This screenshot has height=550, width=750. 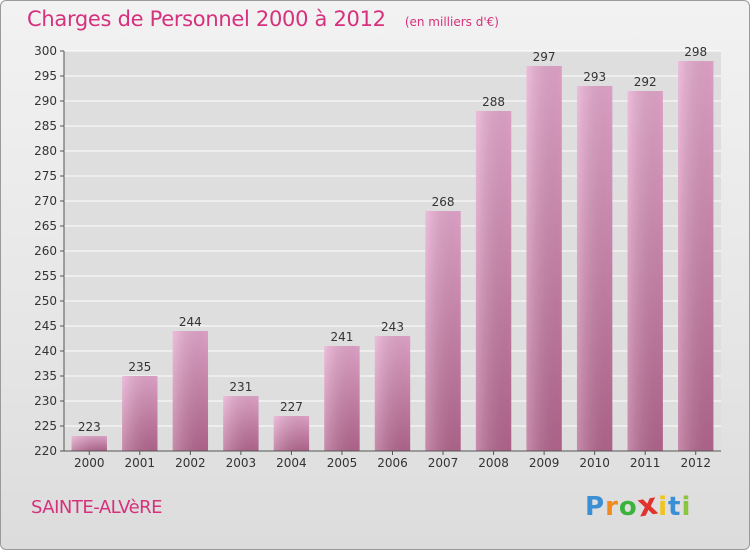 What do you see at coordinates (240, 387) in the screenshot?
I see `data-label-2003: 231` at bounding box center [240, 387].